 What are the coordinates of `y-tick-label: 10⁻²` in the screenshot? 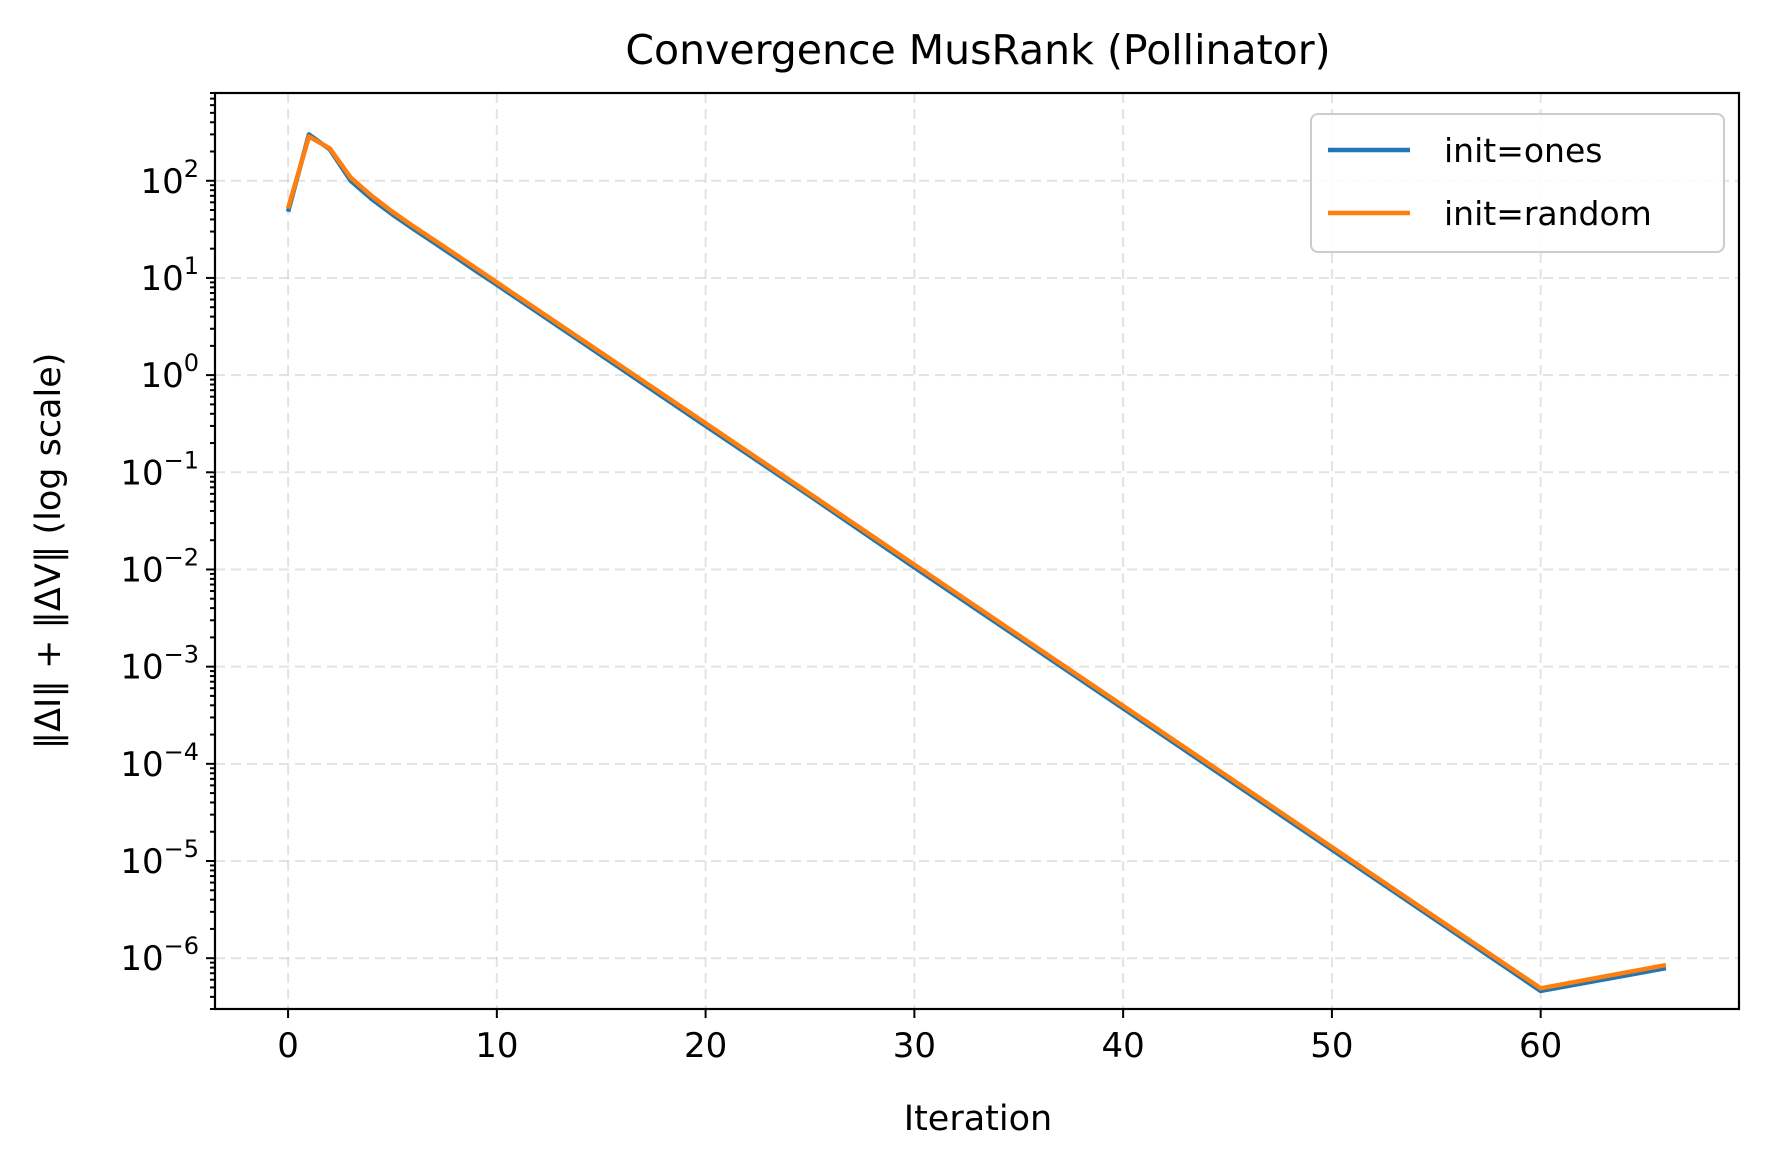 It's located at (159, 566).